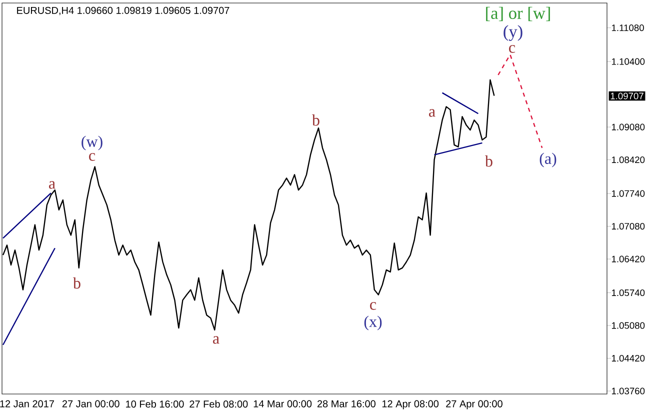 Image resolution: width=646 pixels, height=414 pixels. I want to click on y-tick-label: 1.07740, so click(628, 193).